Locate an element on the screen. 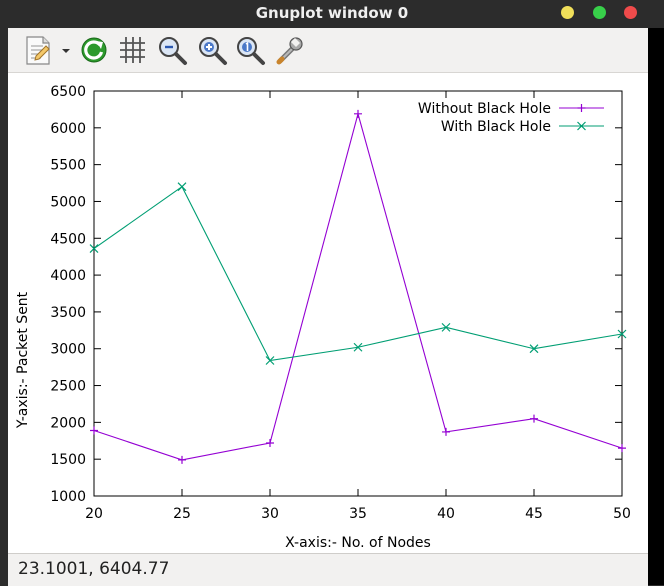  x-tick-label: 50 is located at coordinates (622, 514).